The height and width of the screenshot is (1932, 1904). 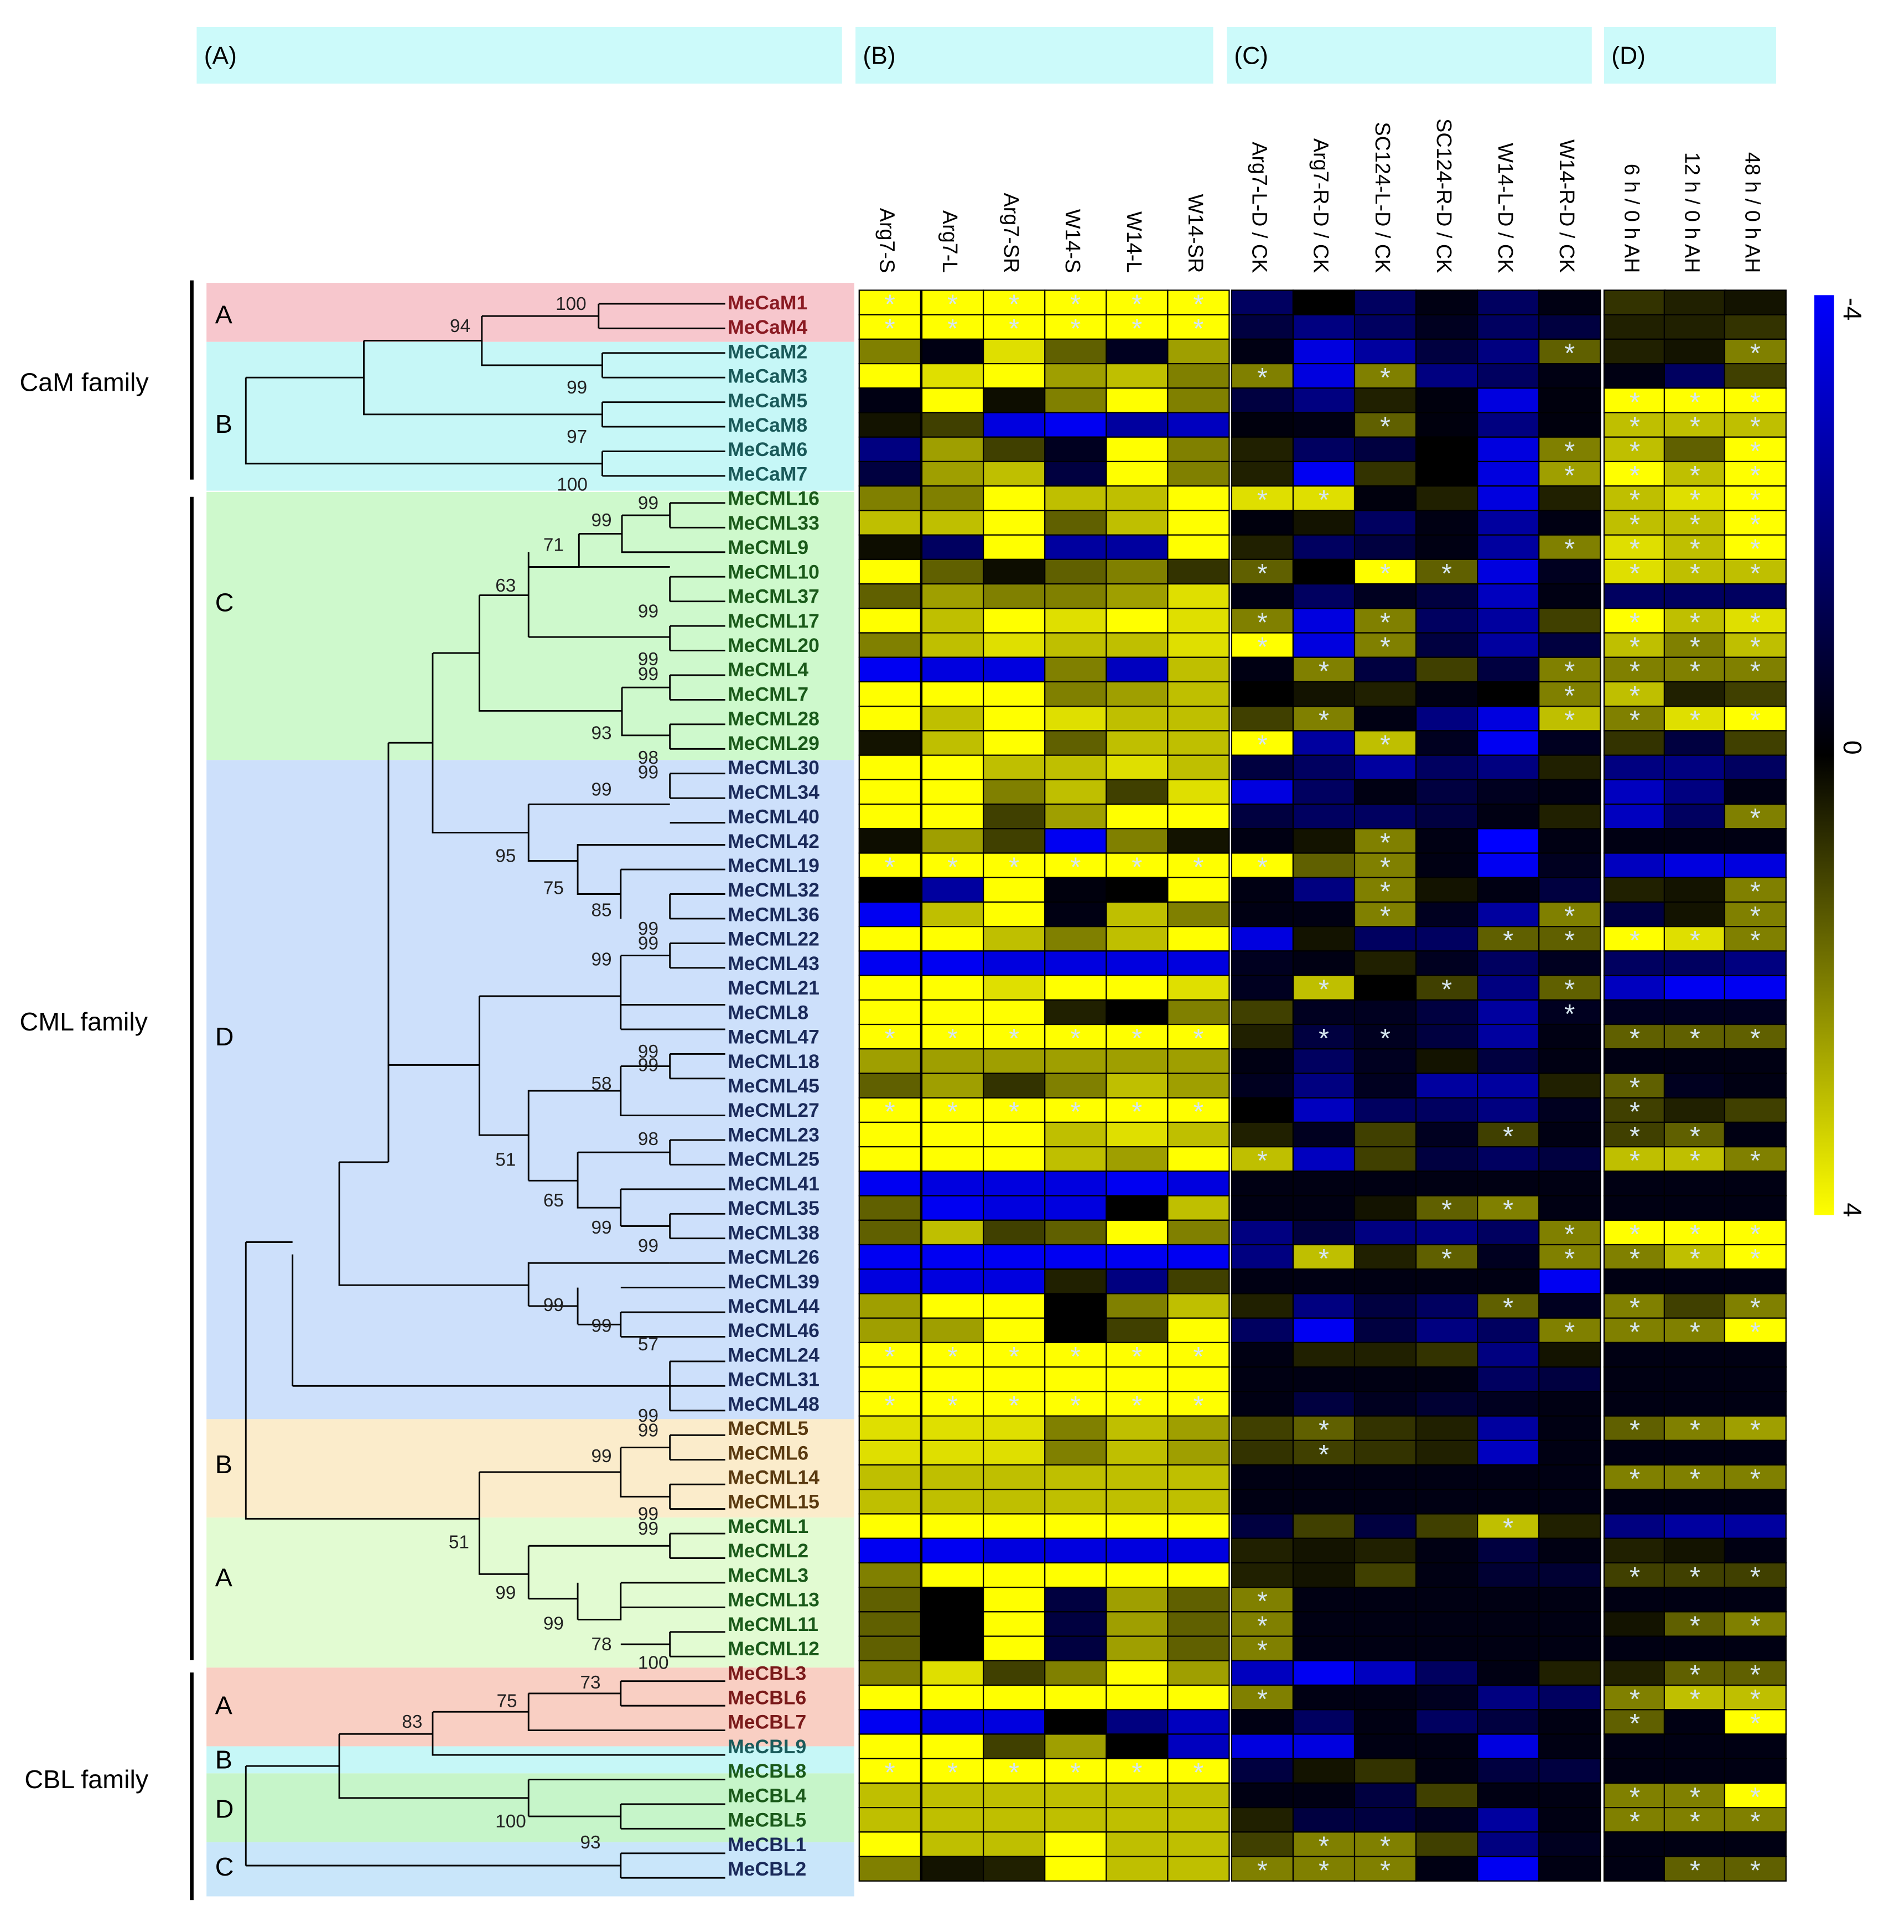 What do you see at coordinates (1853, 1210) in the screenshot?
I see `colorbar-label-max: 4` at bounding box center [1853, 1210].